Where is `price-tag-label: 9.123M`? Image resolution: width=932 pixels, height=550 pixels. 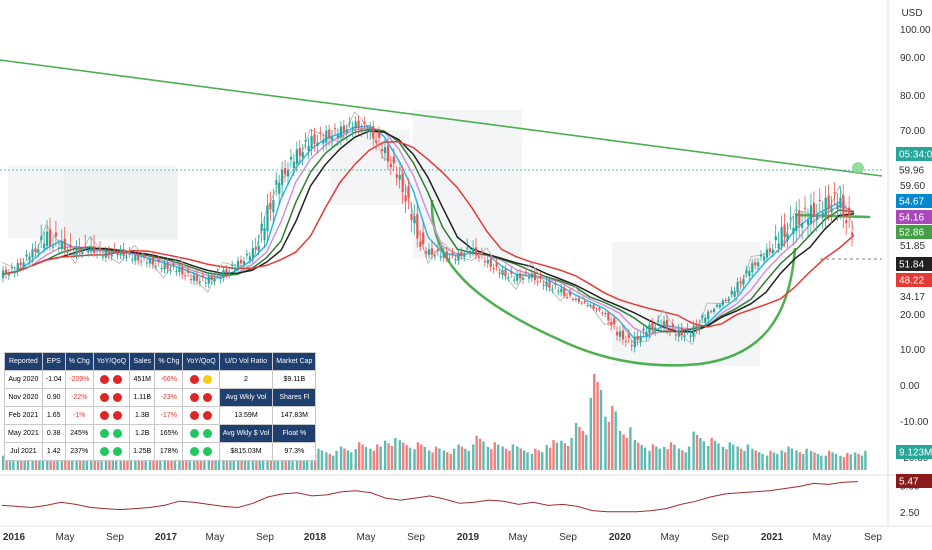
price-tag-label: 9.123M is located at coordinates (915, 453).